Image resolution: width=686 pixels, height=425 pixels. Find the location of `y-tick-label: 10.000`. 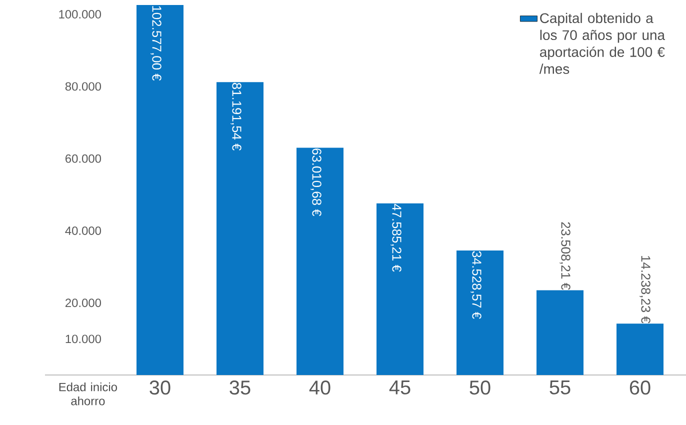

y-tick-label: 10.000 is located at coordinates (84, 339).